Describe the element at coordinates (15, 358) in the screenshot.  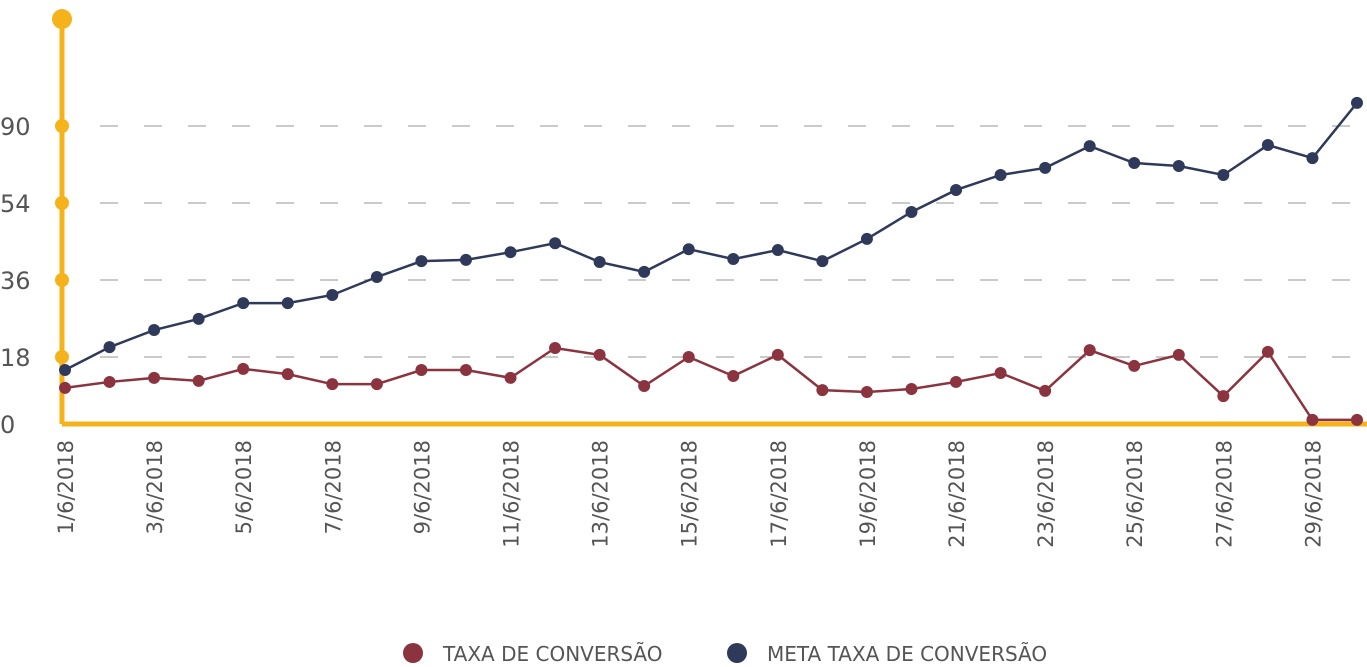
I see `y-tick-label: 18` at that location.